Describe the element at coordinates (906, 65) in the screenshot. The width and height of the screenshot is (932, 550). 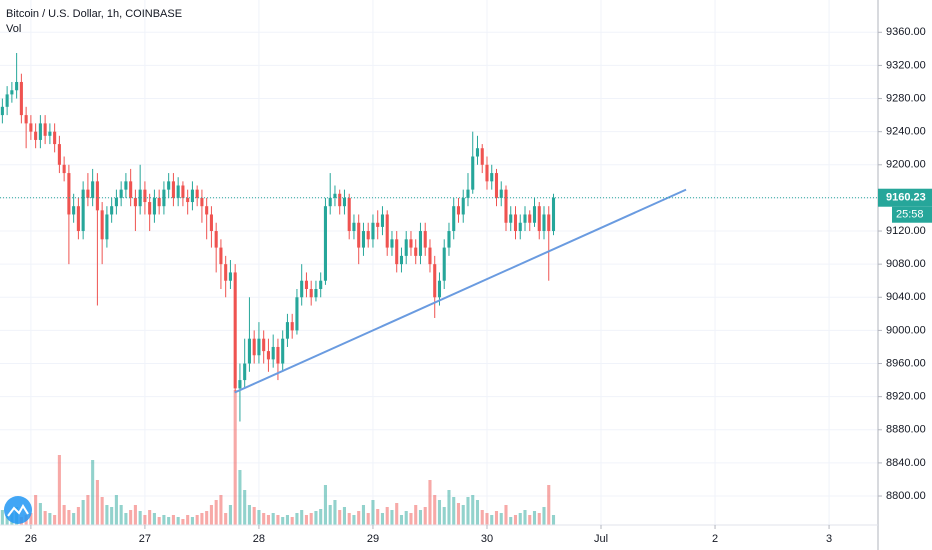
I see `y-tick-label: 9320.00` at that location.